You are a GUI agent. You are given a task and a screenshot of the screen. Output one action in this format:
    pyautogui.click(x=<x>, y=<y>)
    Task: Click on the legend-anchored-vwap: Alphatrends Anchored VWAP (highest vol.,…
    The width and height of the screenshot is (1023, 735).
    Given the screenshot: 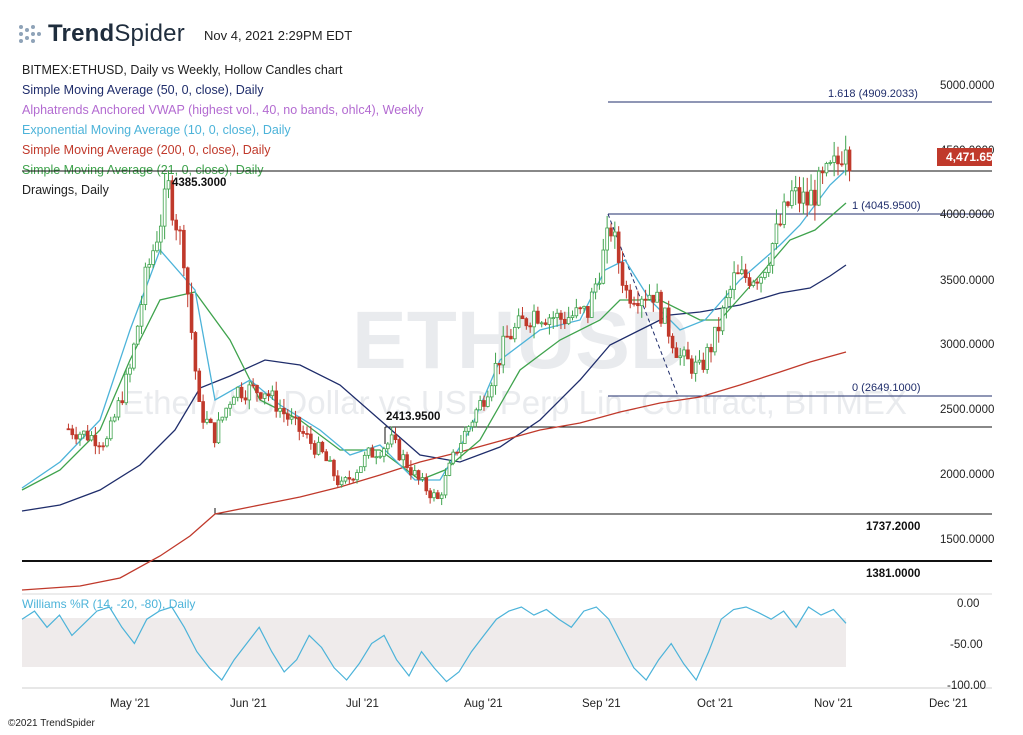 What is the action you would take?
    pyautogui.click(x=223, y=110)
    